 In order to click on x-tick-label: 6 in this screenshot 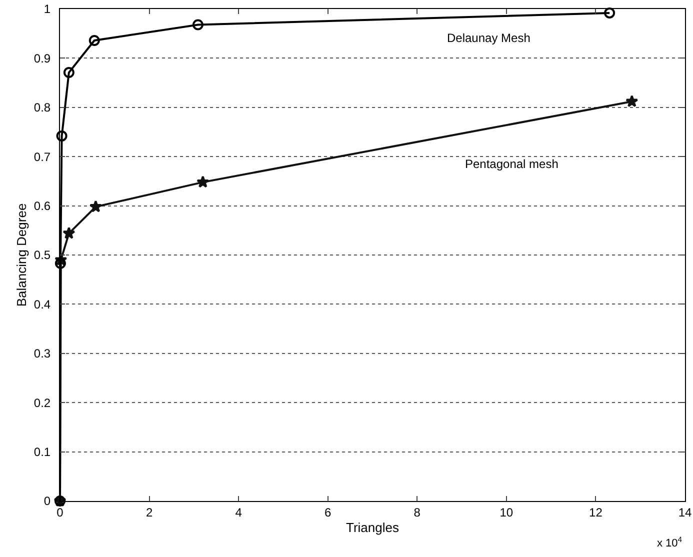, I will do `click(328, 512)`.